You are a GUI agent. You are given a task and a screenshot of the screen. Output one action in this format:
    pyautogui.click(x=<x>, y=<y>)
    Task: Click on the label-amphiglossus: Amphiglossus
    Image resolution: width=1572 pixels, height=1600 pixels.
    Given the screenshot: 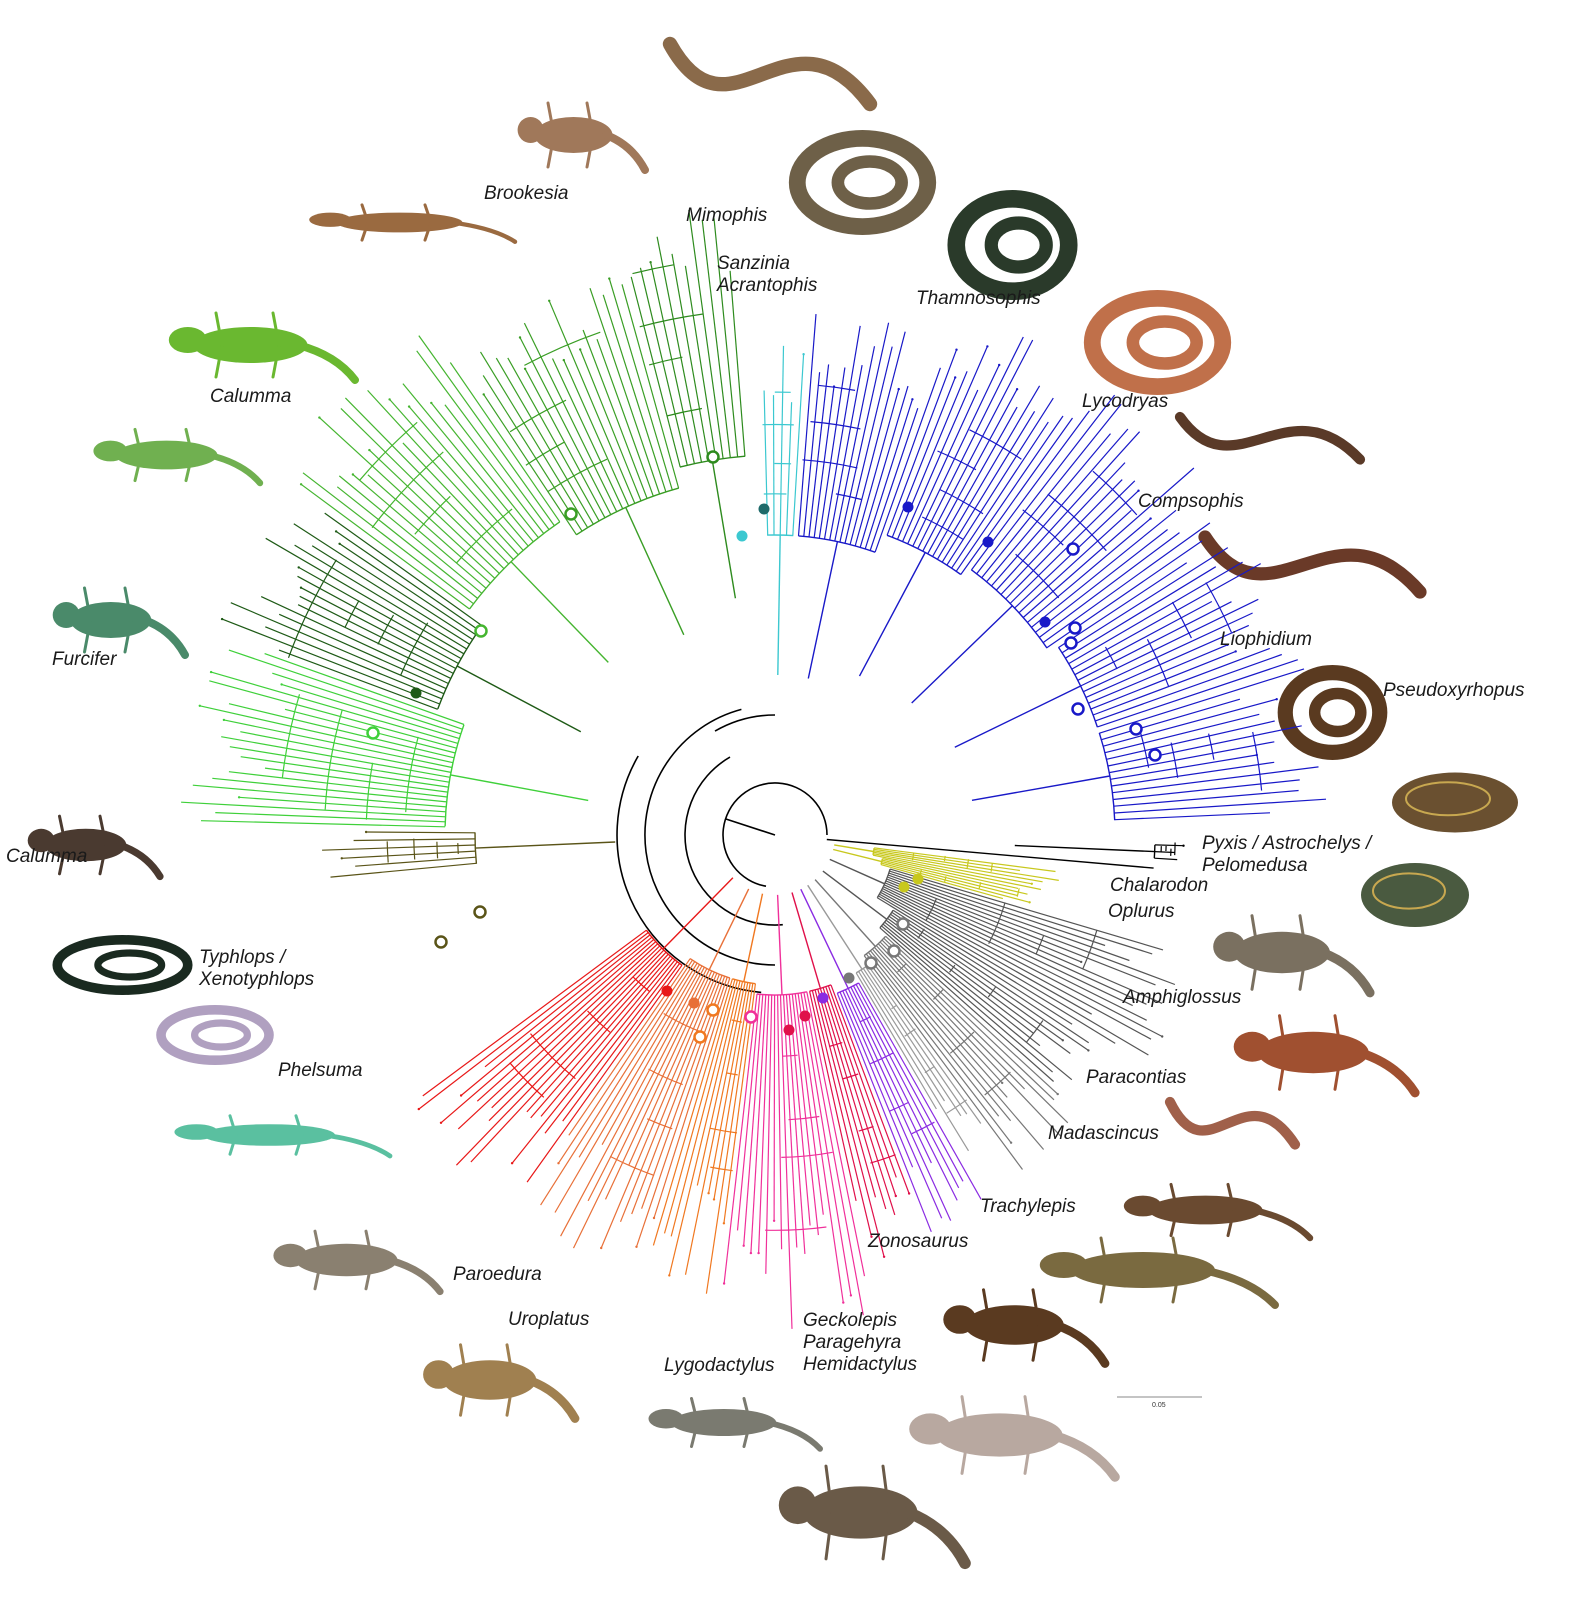 What is the action you would take?
    pyautogui.click(x=1182, y=997)
    